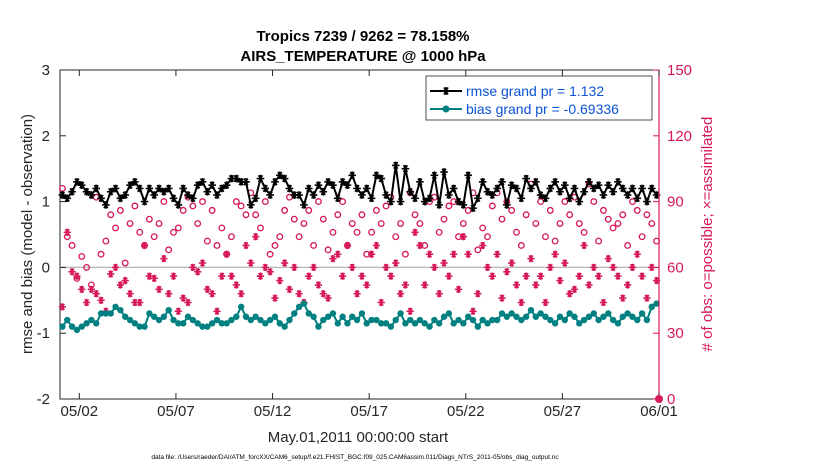 This screenshot has width=830, height=475. What do you see at coordinates (43, 399) in the screenshot?
I see `y-left-tick-label: -2` at bounding box center [43, 399].